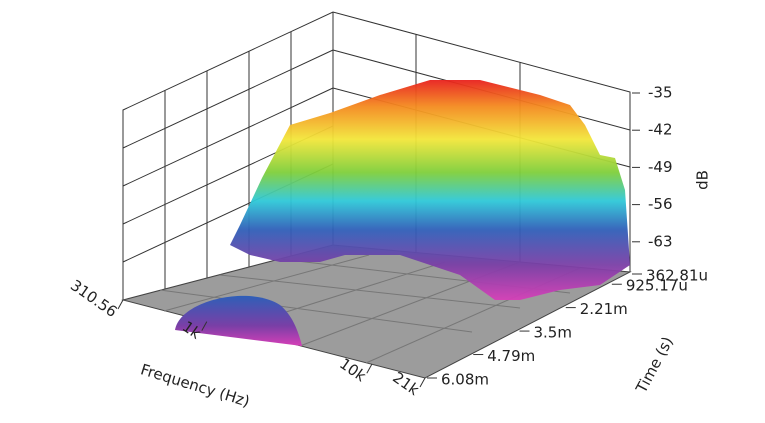  Describe the element at coordinates (660, 241) in the screenshot. I see `z-tick-label: -63` at that location.